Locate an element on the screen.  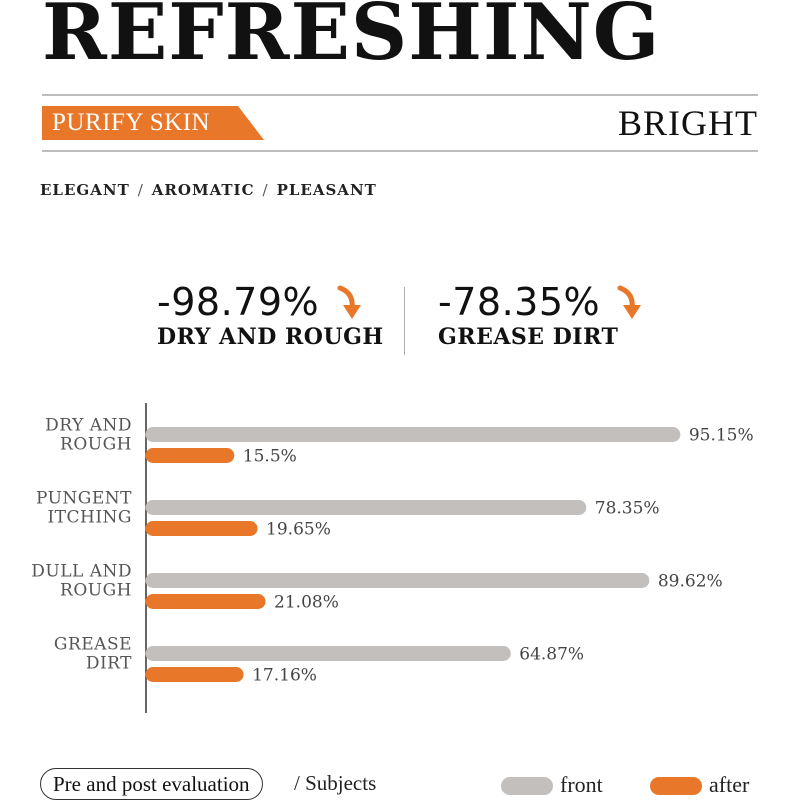
category-label: DIRT is located at coordinates (109, 664).